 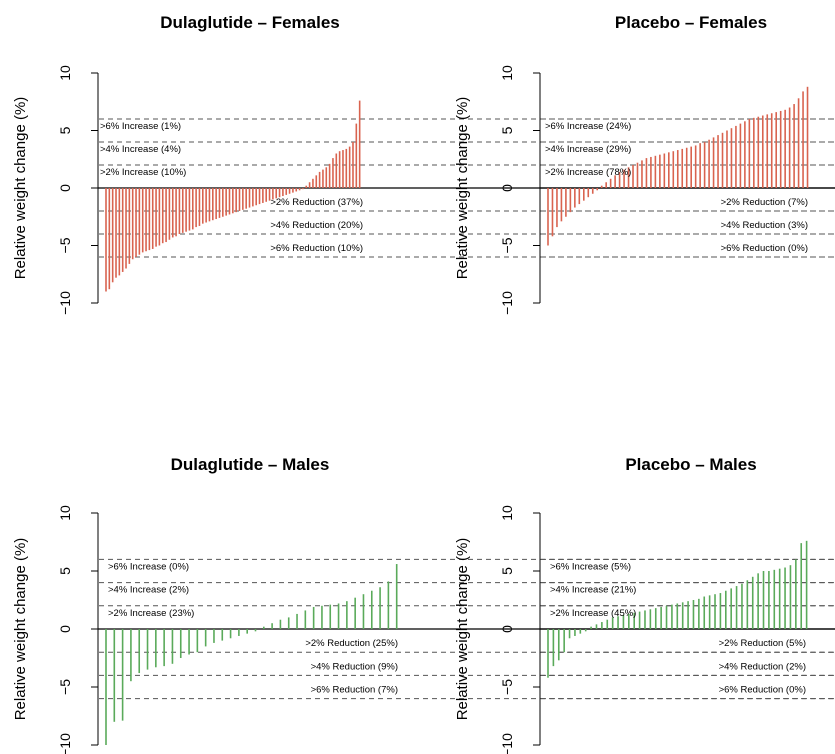 What do you see at coordinates (690, 464) in the screenshot?
I see `panel-title: Placebo – Males` at bounding box center [690, 464].